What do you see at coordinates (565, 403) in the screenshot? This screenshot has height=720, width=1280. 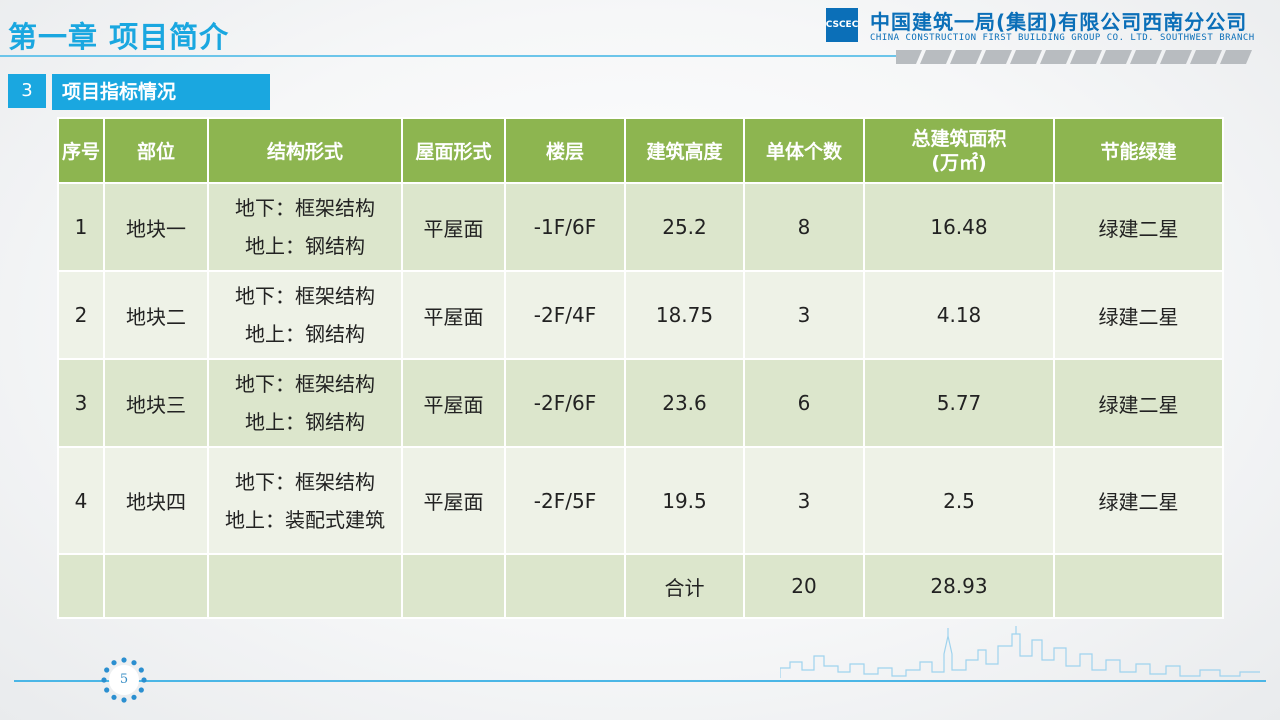 I see `cell-floors: -2F/6F` at bounding box center [565, 403].